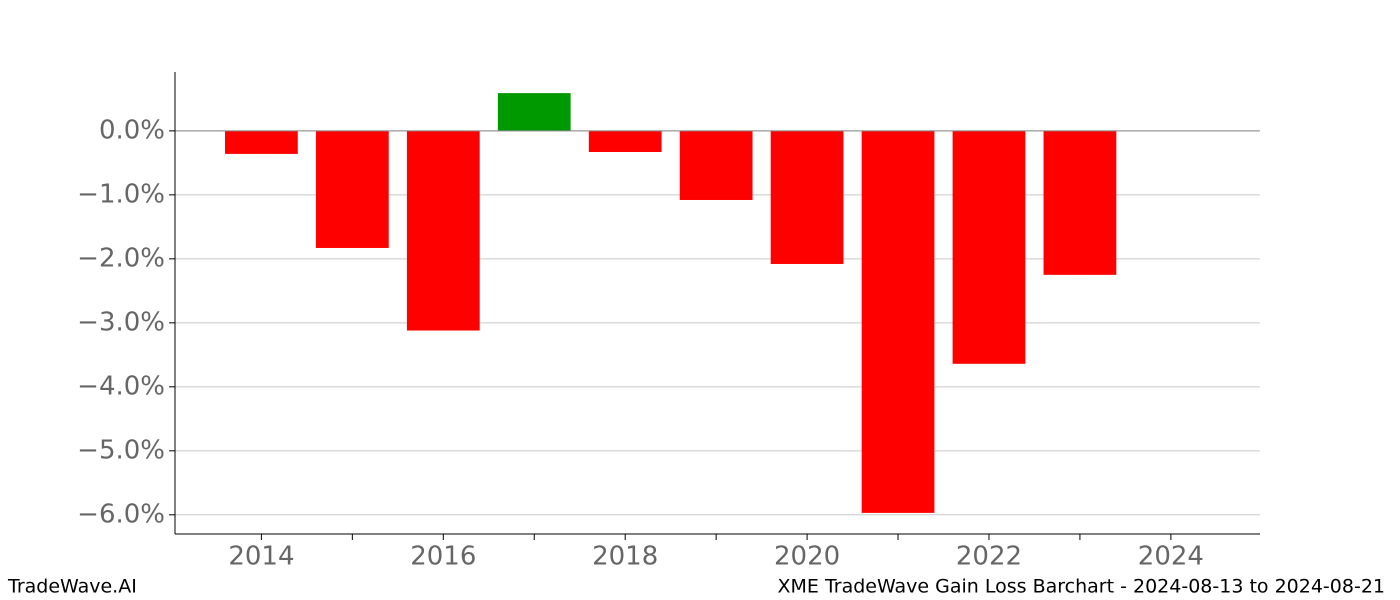  I want to click on y-tick-label: −4.0%, so click(121, 386).